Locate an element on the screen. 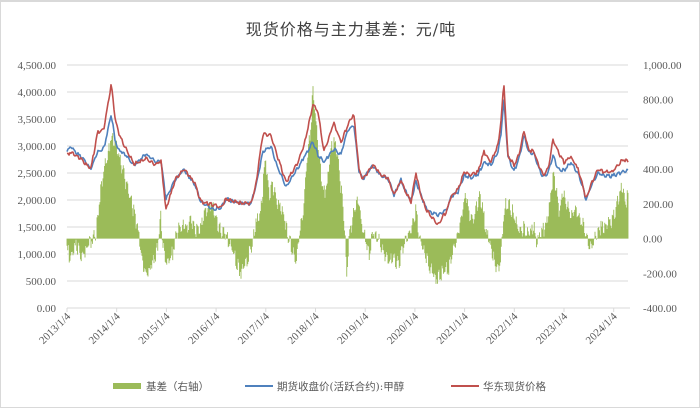 This screenshot has height=409, width=700. legend-item-futures: 期货收盘价(活跃合约):甲醇 is located at coordinates (324, 386).